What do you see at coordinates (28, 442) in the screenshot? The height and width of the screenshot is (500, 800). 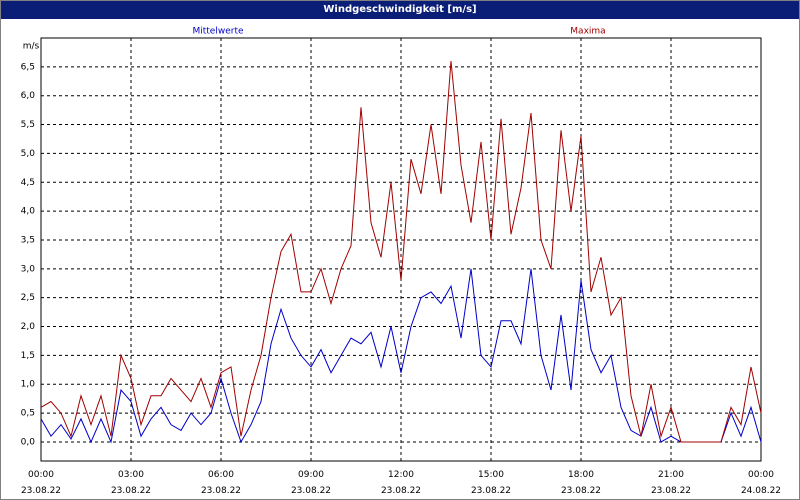 I see `y-tick-label: 0,0` at bounding box center [28, 442].